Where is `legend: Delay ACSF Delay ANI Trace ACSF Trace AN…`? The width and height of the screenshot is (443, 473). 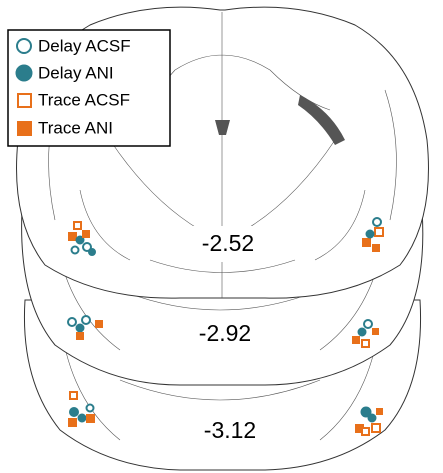
legend: Delay ACSF Delay ANI Trace ACSF Trace AN… is located at coordinates (89, 88).